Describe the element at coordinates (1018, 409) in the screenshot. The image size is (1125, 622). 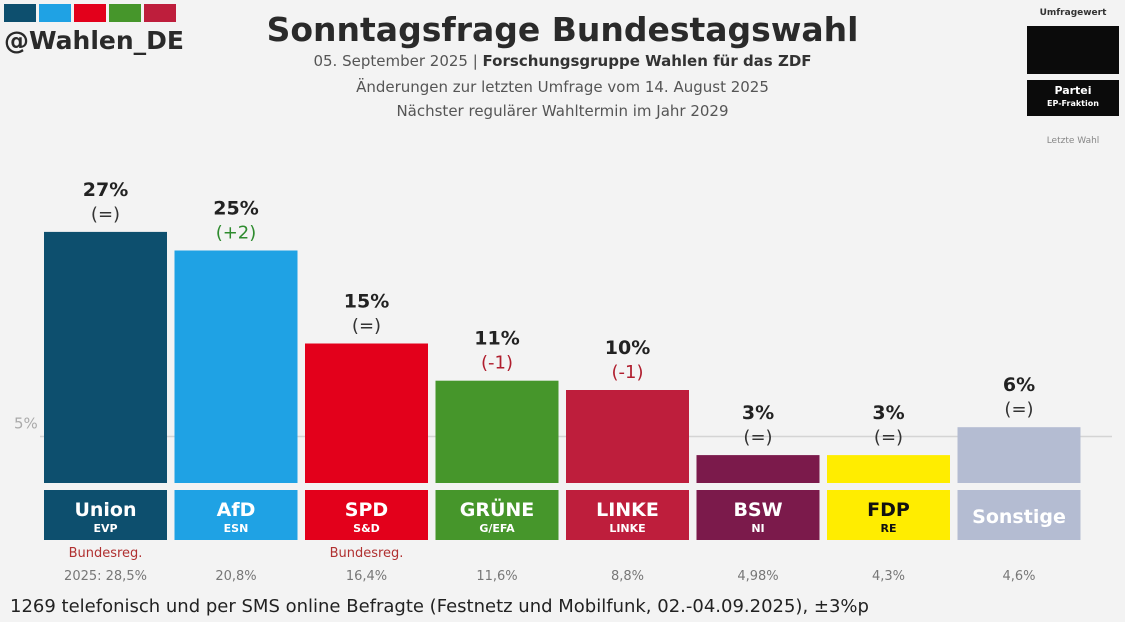
I see `change-label-sonstige: (=)` at that location.